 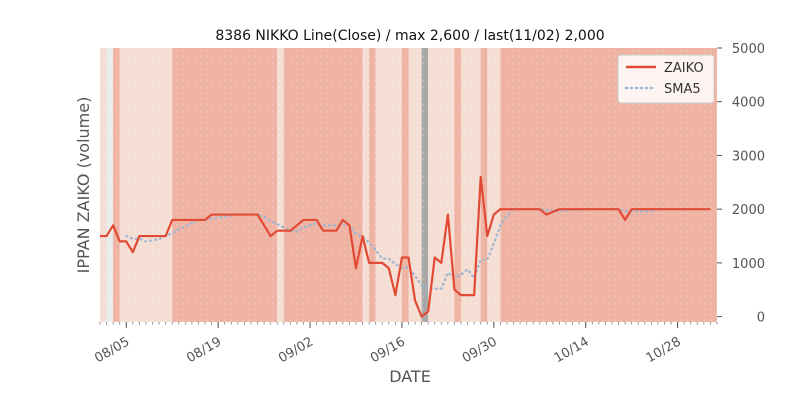 What do you see at coordinates (748, 264) in the screenshot?
I see `y-tick-label: 1000` at bounding box center [748, 264].